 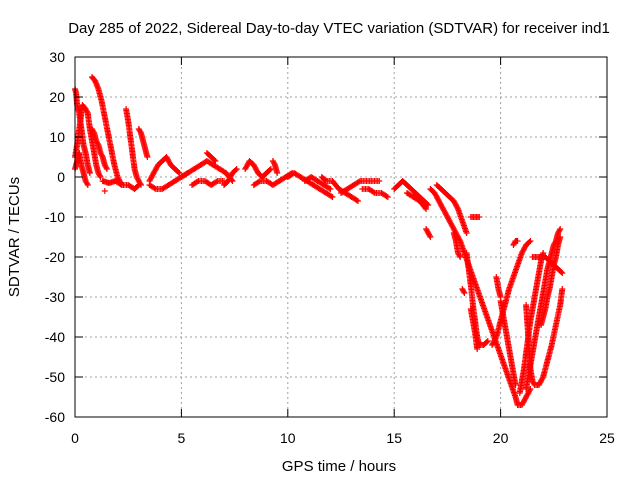 What do you see at coordinates (57, 137) in the screenshot?
I see `y-tick-label: 10` at bounding box center [57, 137].